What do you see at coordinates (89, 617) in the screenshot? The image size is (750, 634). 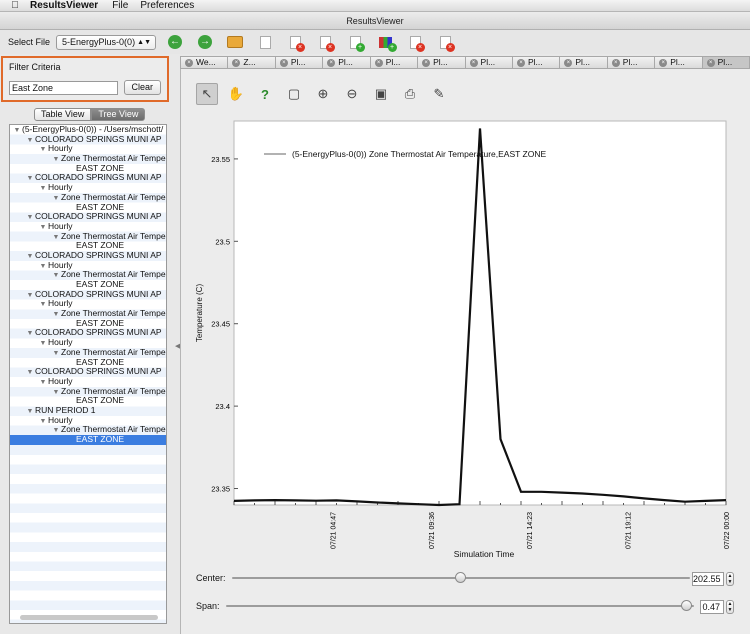 I see `horizontal-scrollbar` at bounding box center [89, 617].